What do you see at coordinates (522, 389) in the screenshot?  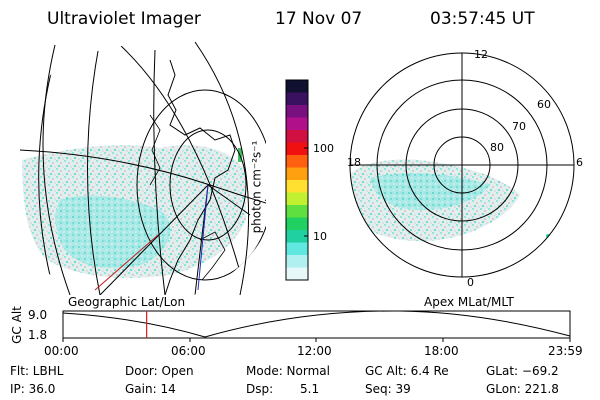 I see `status-glon: GLon: 221.8` at bounding box center [522, 389].